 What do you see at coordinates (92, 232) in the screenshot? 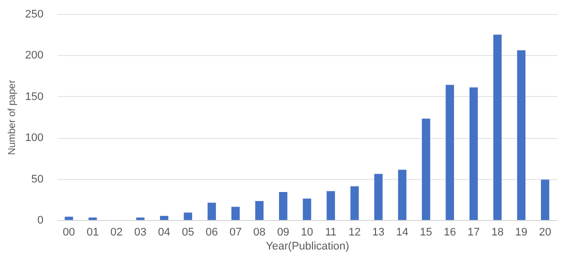
I see `x-tick-label: 01` at bounding box center [92, 232].